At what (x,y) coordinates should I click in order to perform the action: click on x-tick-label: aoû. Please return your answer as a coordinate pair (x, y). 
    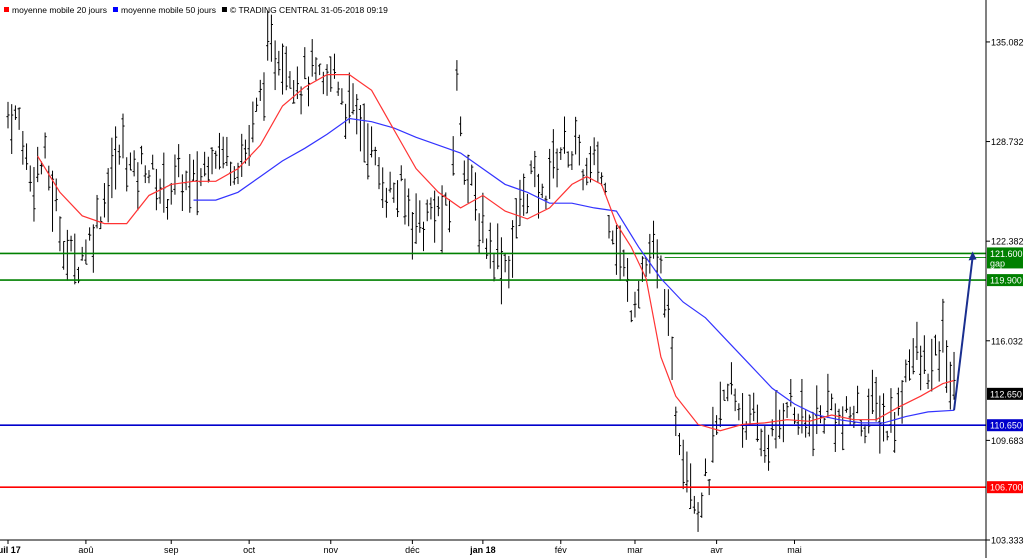
    Looking at the image, I should click on (85, 550).